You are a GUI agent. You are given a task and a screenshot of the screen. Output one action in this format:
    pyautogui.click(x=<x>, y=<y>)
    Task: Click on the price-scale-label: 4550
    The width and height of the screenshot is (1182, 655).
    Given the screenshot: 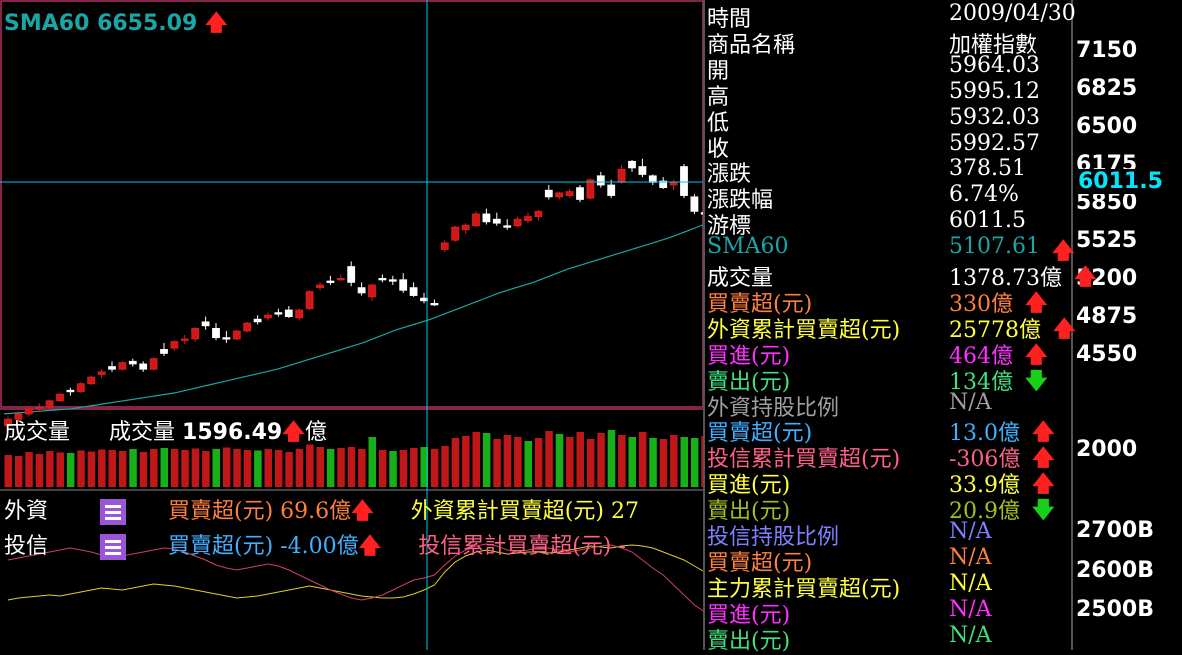 What is the action you would take?
    pyautogui.click(x=1107, y=354)
    